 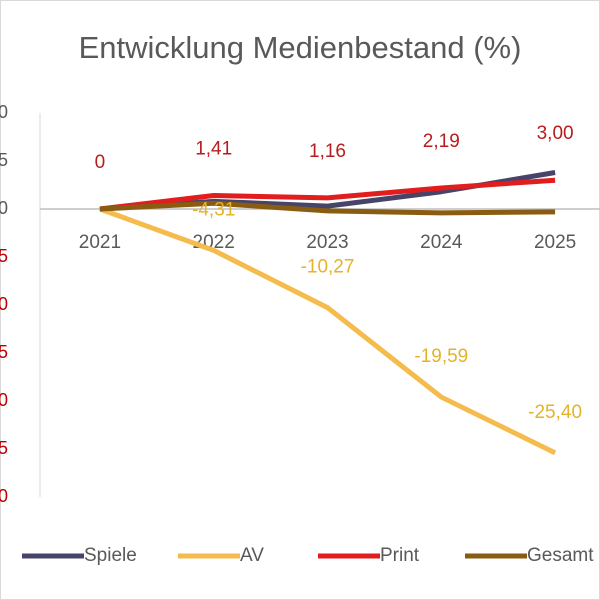 I want to click on y-tick-label: 10, so click(x=4, y=112).